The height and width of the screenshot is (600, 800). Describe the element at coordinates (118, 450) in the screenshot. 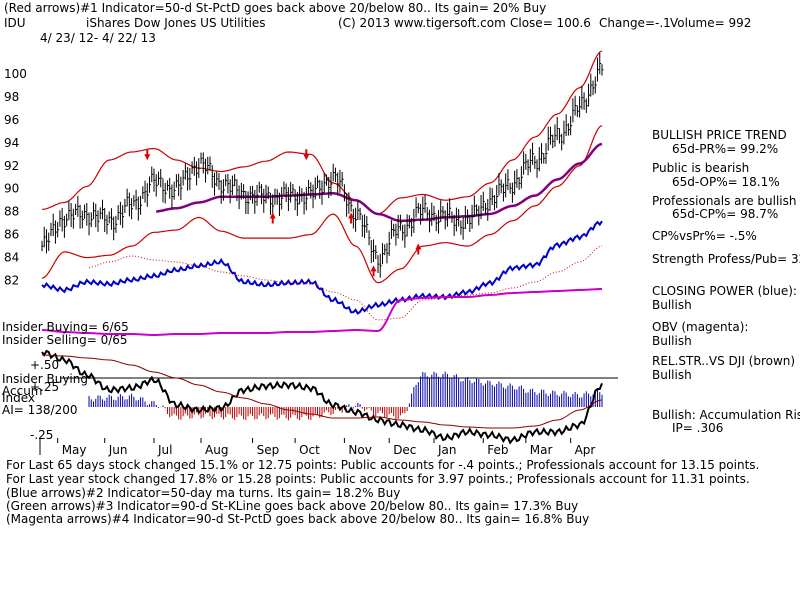

I see `x-tick-label: Jun` at that location.